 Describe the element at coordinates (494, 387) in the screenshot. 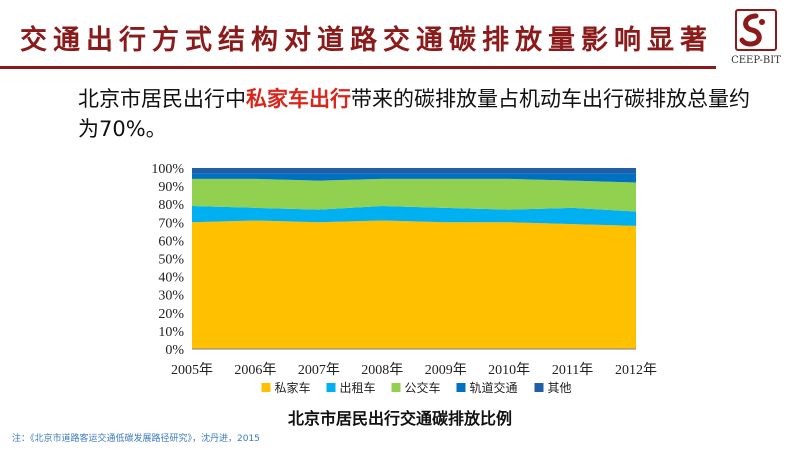

I see `legend-label-3: 轨道交通` at that location.